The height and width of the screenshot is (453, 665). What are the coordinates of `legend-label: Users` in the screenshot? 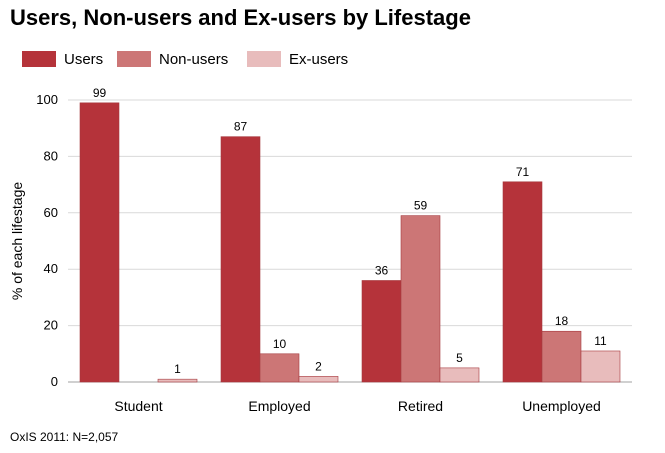 It's located at (84, 59).